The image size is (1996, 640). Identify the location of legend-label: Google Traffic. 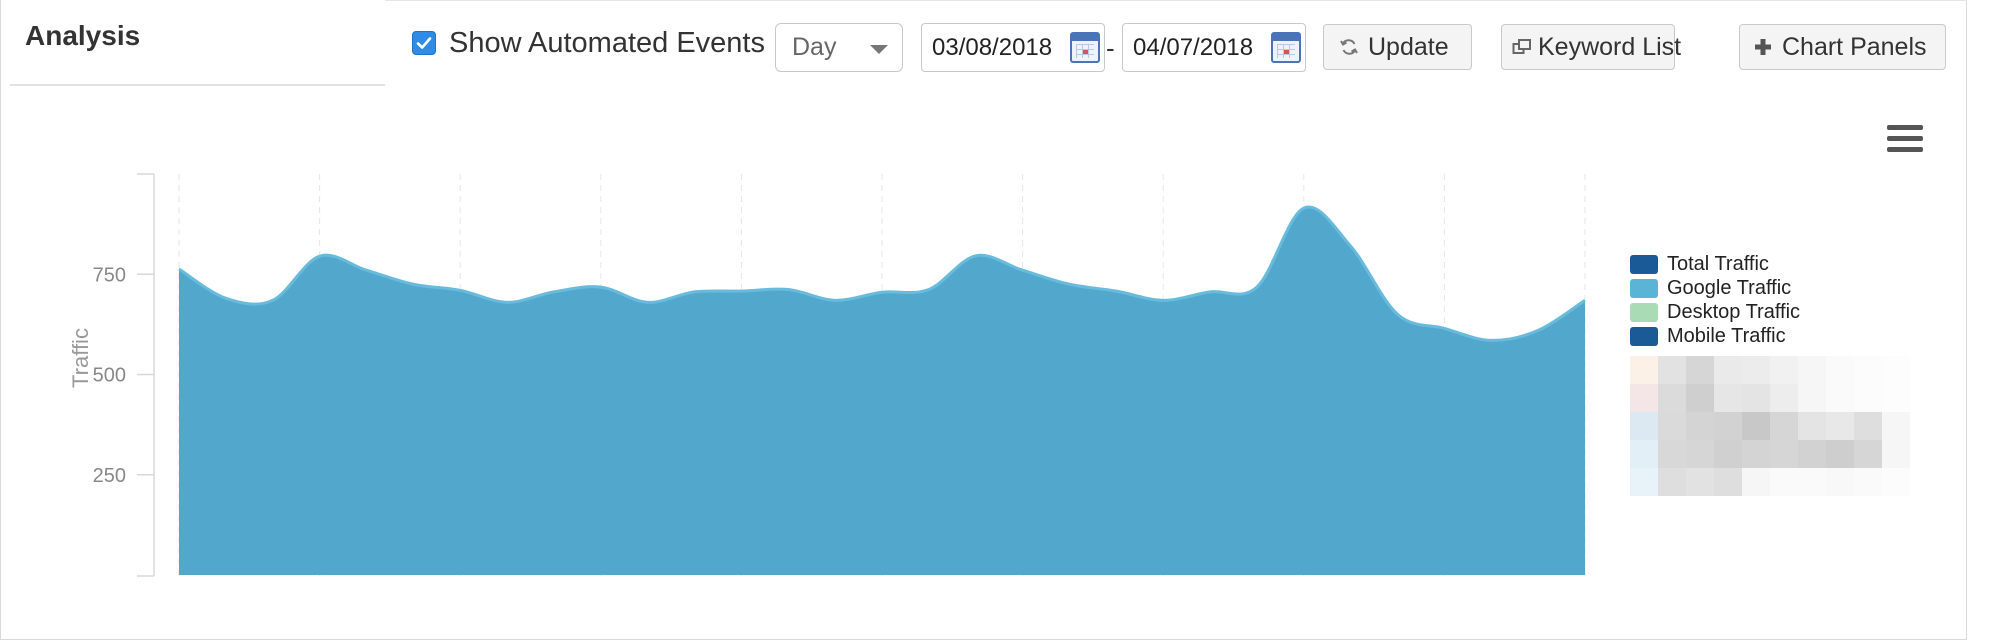
(1729, 288).